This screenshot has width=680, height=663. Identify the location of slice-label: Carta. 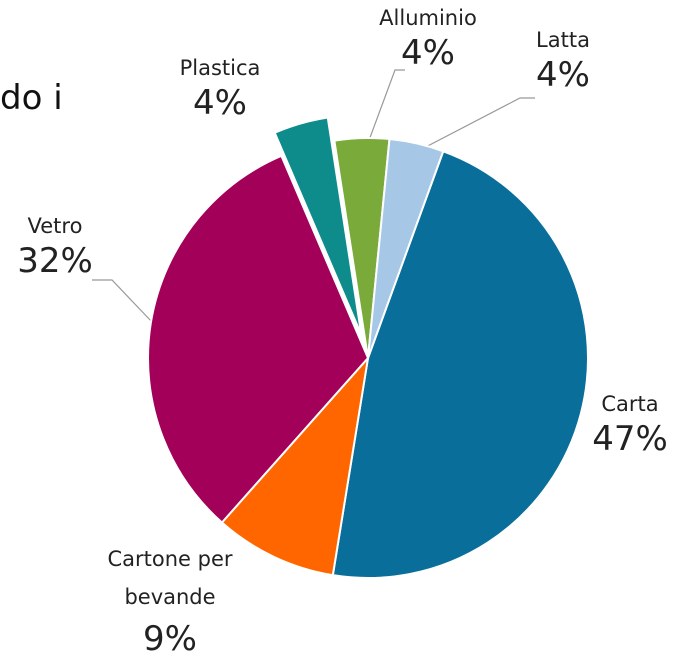
(630, 404).